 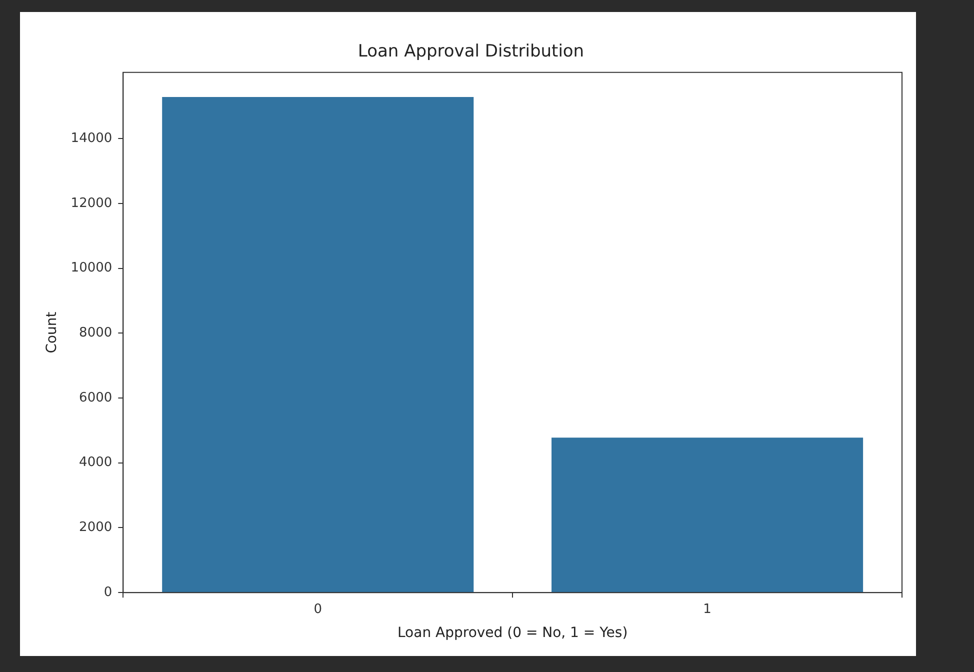 I want to click on x-tick-label: 1, so click(x=707, y=609).